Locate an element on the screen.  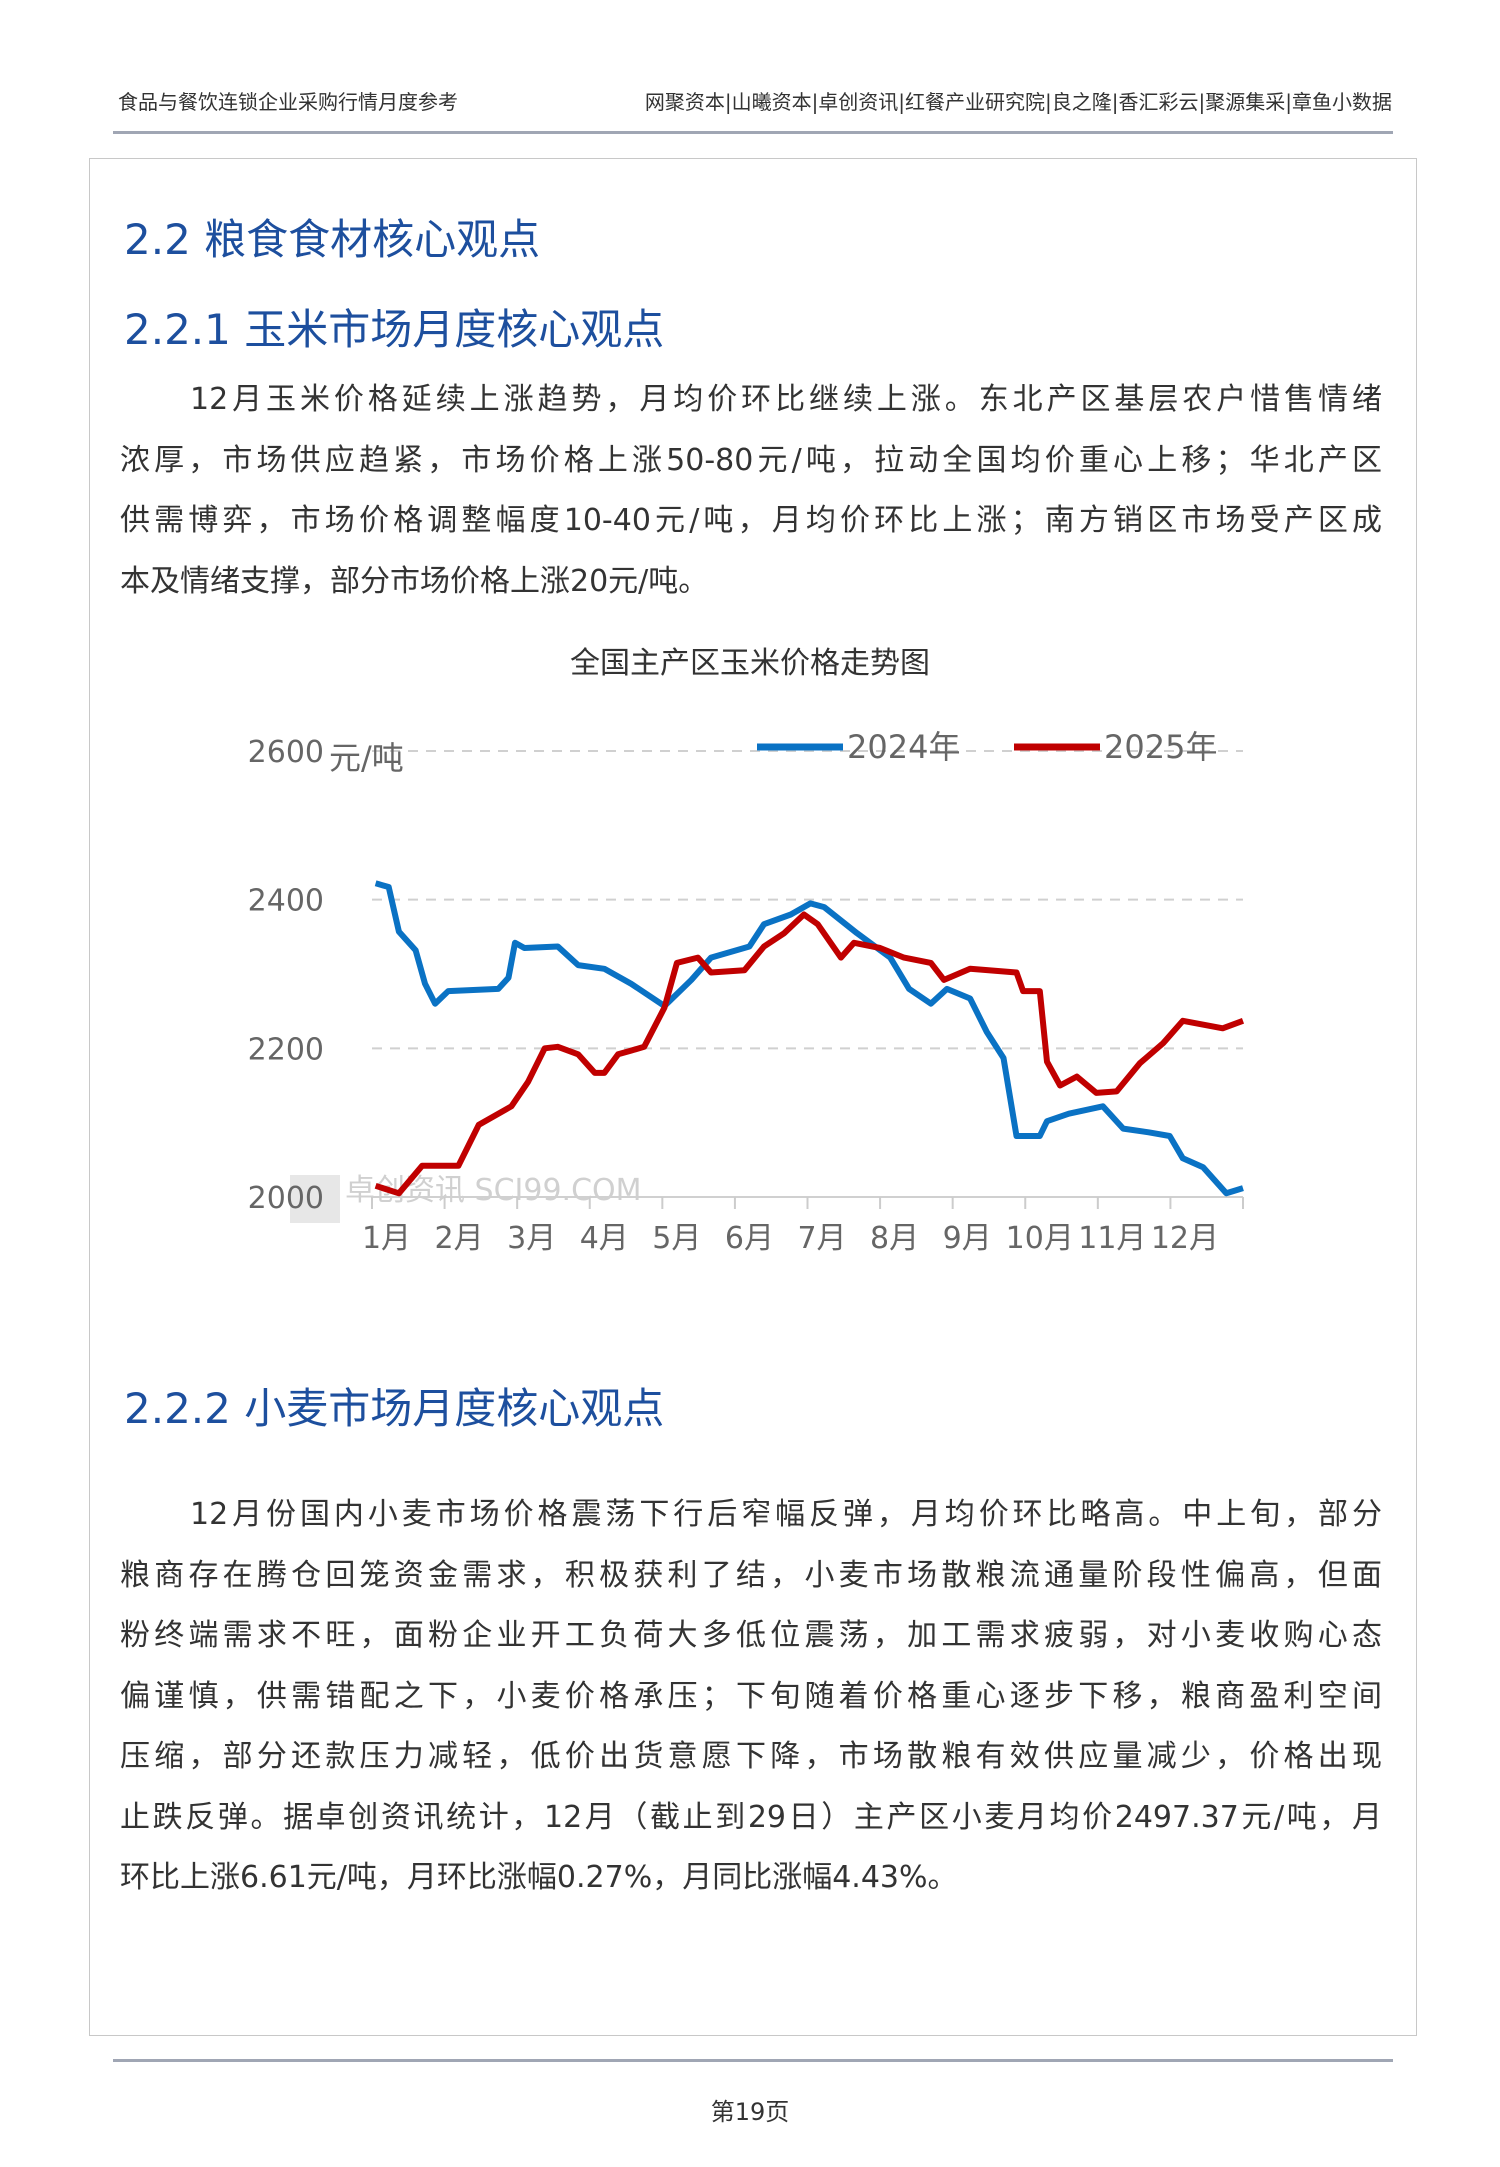
x-tick-label: 10月 is located at coordinates (1040, 1238).